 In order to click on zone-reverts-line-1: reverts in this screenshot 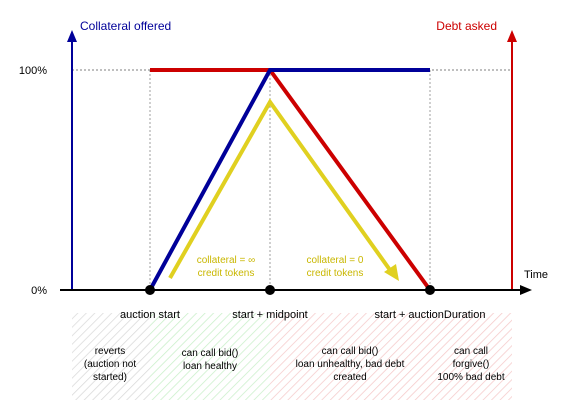, I will do `click(110, 351)`.